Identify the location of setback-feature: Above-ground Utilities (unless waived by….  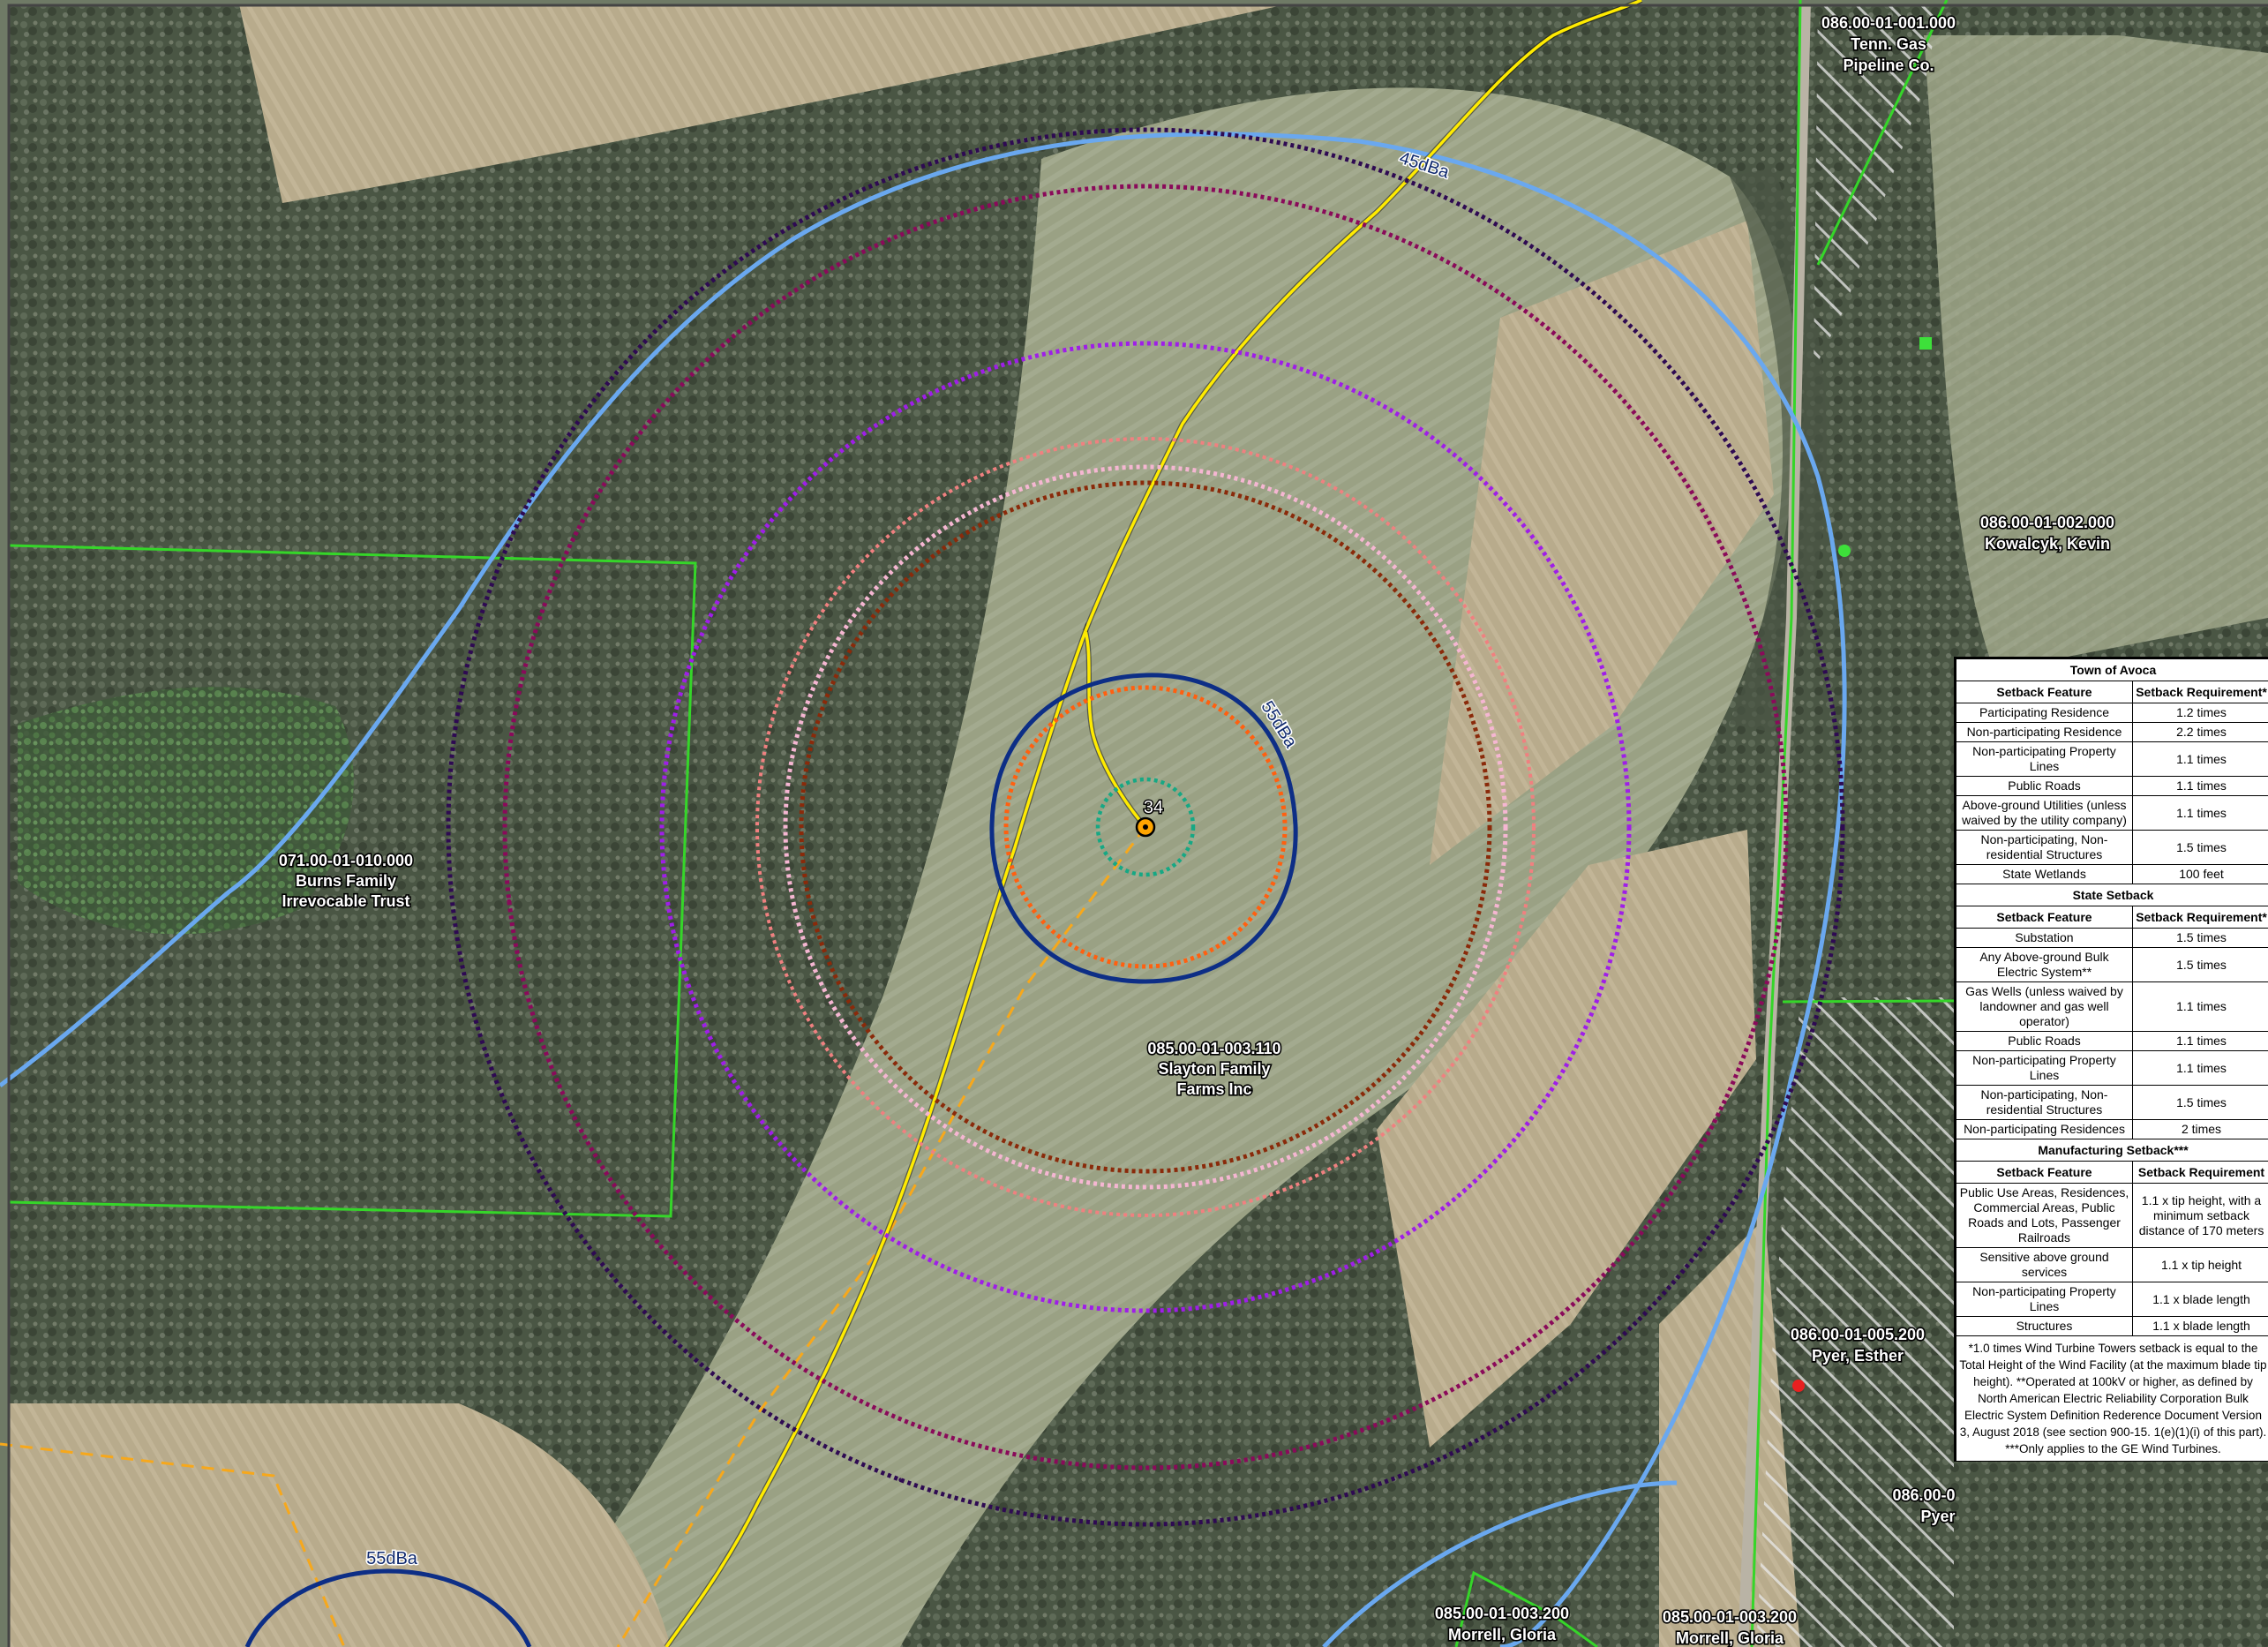
(2044, 813).